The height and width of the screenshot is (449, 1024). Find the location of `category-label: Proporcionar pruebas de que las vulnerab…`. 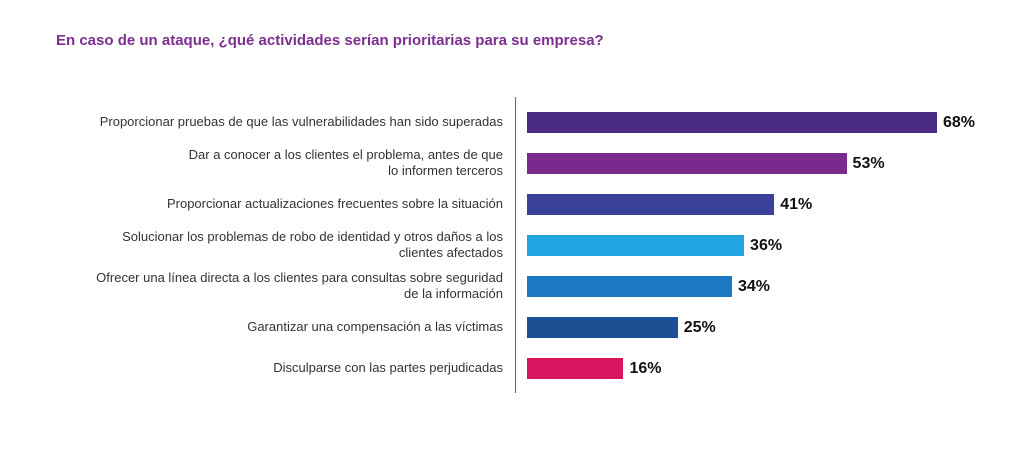

category-label: Proporcionar pruebas de que las vulnerab… is located at coordinates (301, 121).